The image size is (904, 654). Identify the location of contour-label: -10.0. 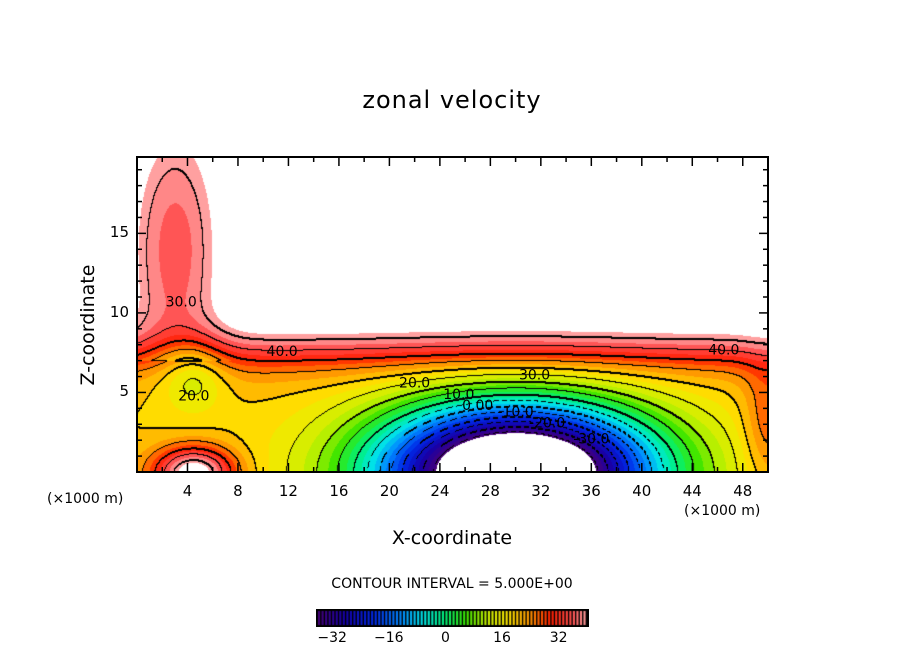
(515, 412).